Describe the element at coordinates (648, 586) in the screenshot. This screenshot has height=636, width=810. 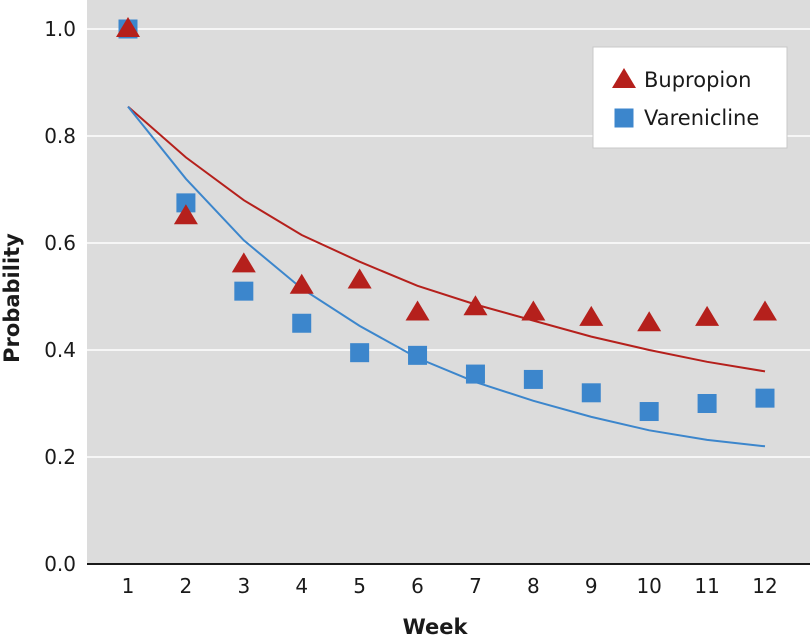
I see `x-tick-label: 10` at that location.